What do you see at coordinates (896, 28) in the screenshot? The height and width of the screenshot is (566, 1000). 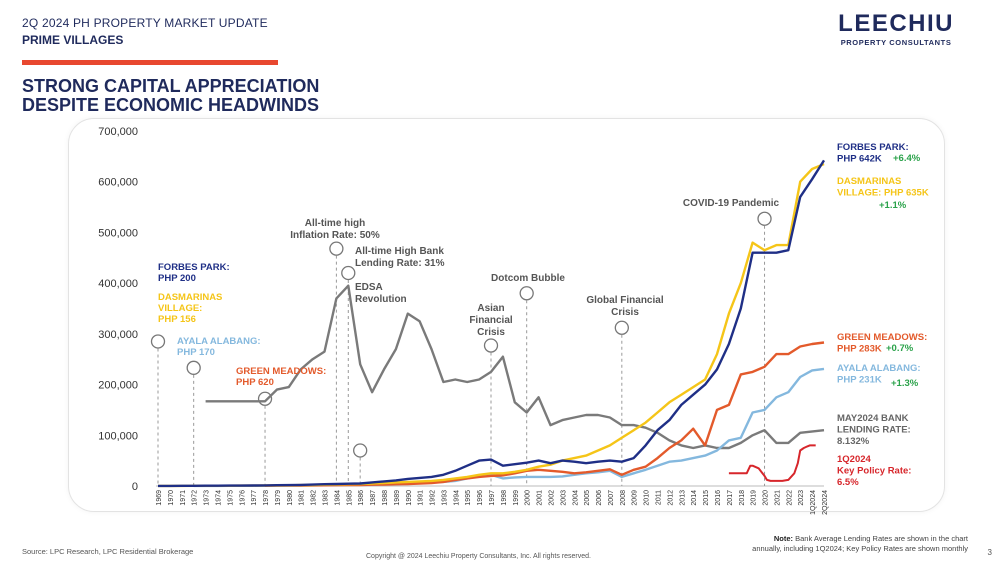 I see `company-logo: LEECHIU PROPERTY CONSULTANTS` at bounding box center [896, 28].